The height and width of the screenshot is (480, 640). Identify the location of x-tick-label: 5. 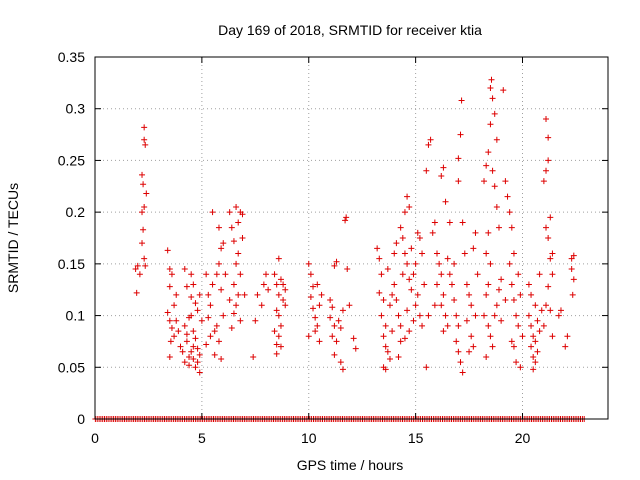
(202, 438).